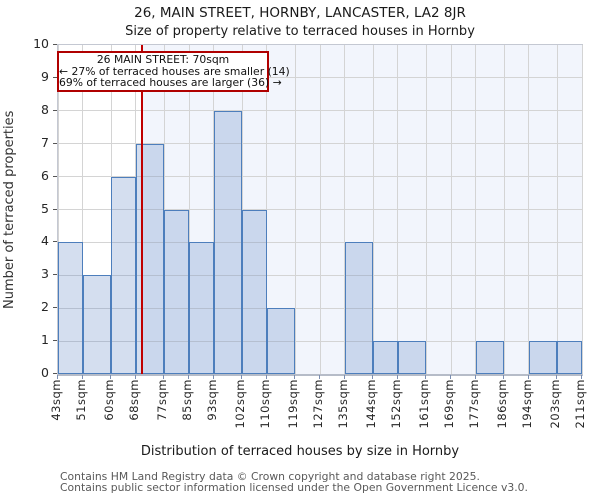 This screenshot has height=500, width=600. Describe the element at coordinates (45, 109) in the screenshot. I see `y-tick-label: 8` at that location.